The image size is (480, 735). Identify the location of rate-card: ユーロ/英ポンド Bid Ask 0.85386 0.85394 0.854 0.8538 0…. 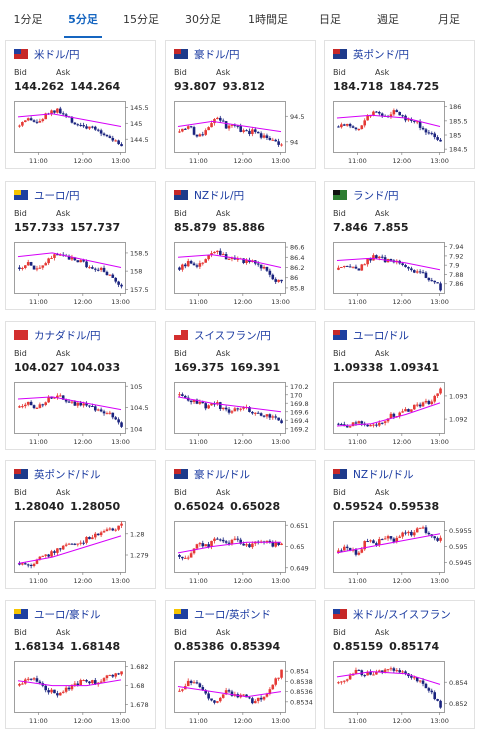
(240, 664).